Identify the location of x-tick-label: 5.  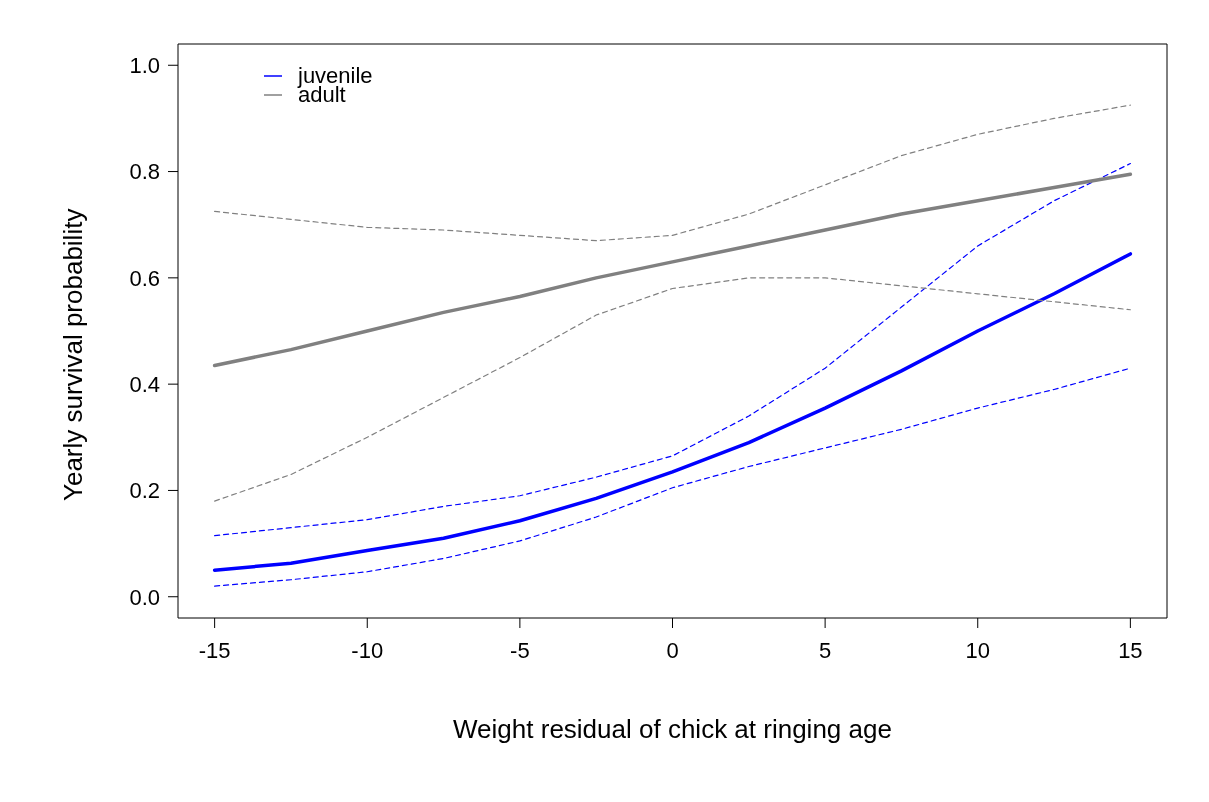
(825, 650).